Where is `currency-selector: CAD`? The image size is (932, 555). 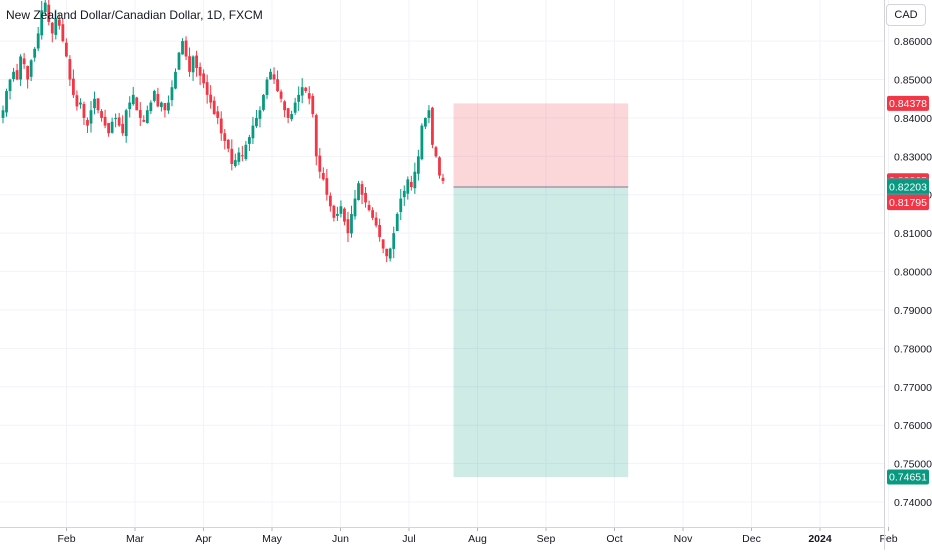 currency-selector: CAD is located at coordinates (906, 15).